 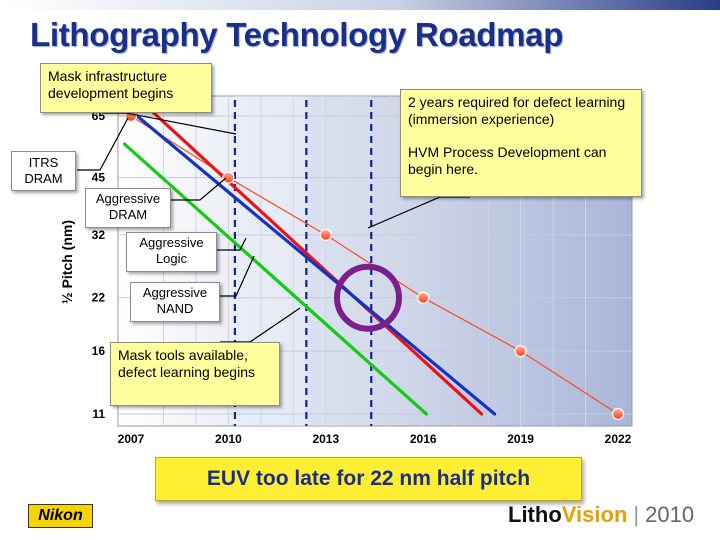 I want to click on leader-aggressive-dram, so click(x=199, y=189).